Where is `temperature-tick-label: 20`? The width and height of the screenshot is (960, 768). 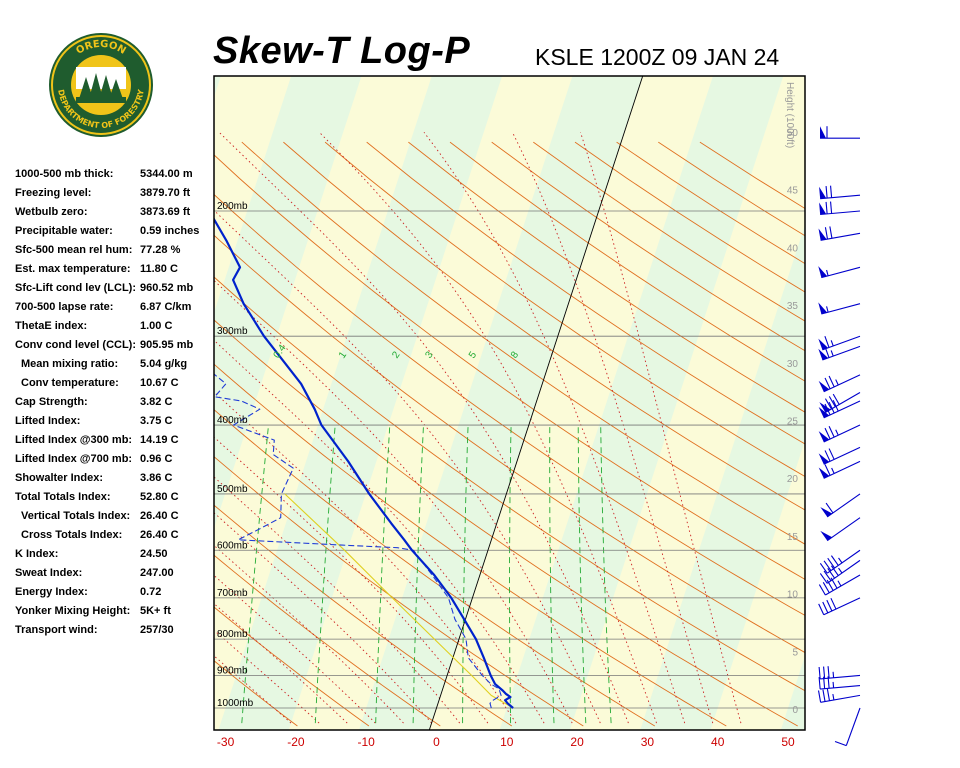
temperature-tick-label: 20 is located at coordinates (577, 742).